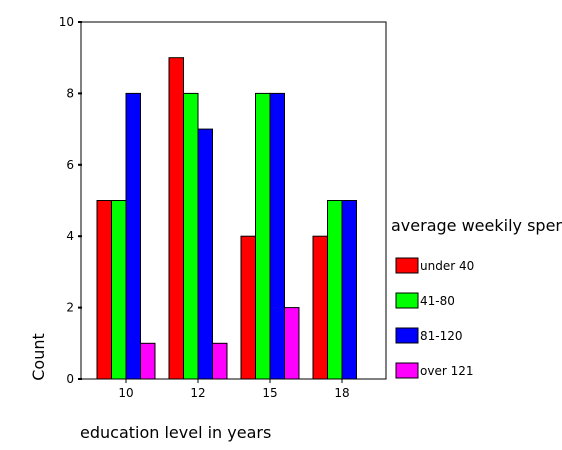  I want to click on y-tick-label: 4, so click(70, 236).